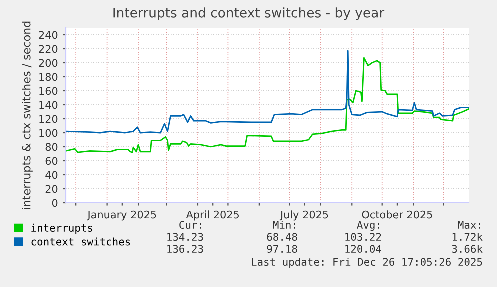  What do you see at coordinates (62, 229) in the screenshot?
I see `legend-label: interrupts` at bounding box center [62, 229].